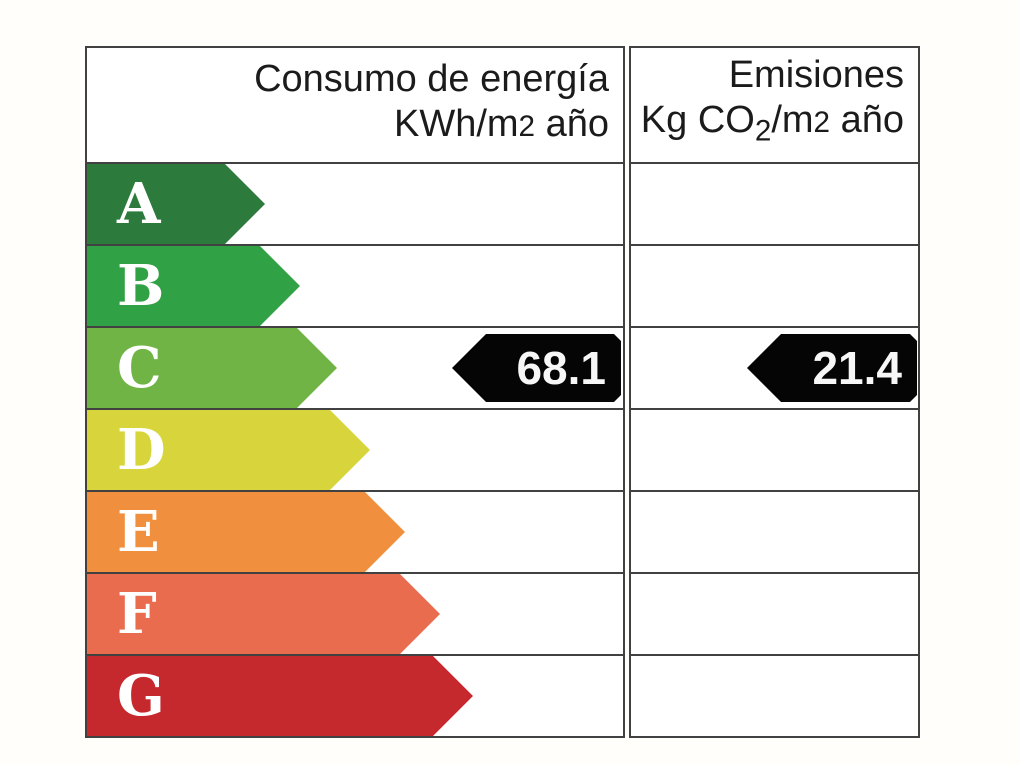 The width and height of the screenshot is (1020, 765). What do you see at coordinates (138, 532) in the screenshot?
I see `rating-letter-e: E` at bounding box center [138, 532].